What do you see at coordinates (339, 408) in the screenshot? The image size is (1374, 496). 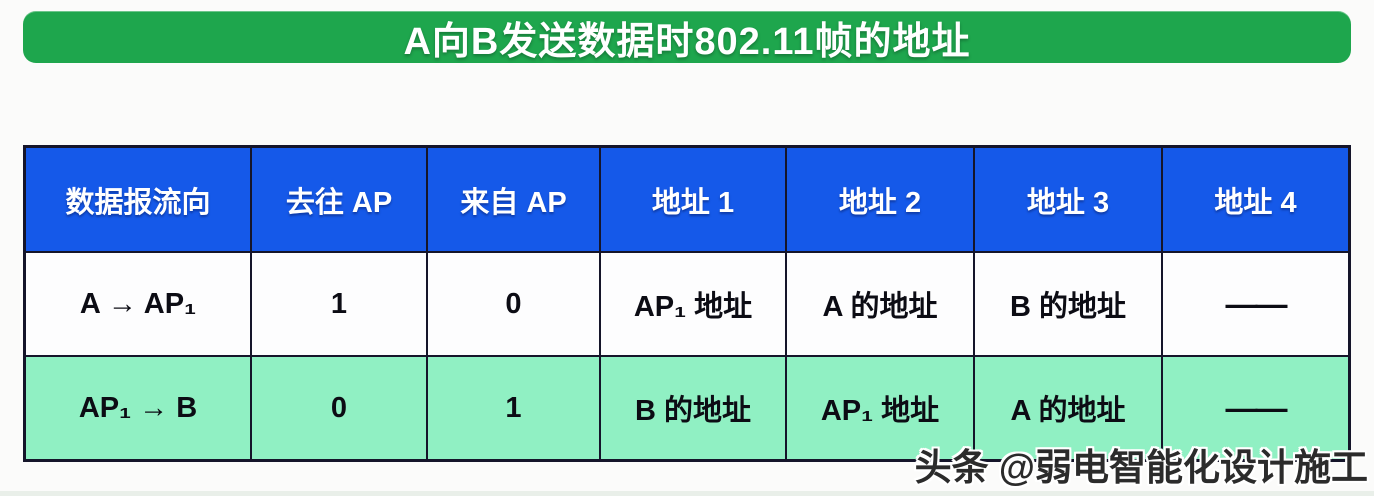 I see `table-cell-to-ap: 0` at bounding box center [339, 408].